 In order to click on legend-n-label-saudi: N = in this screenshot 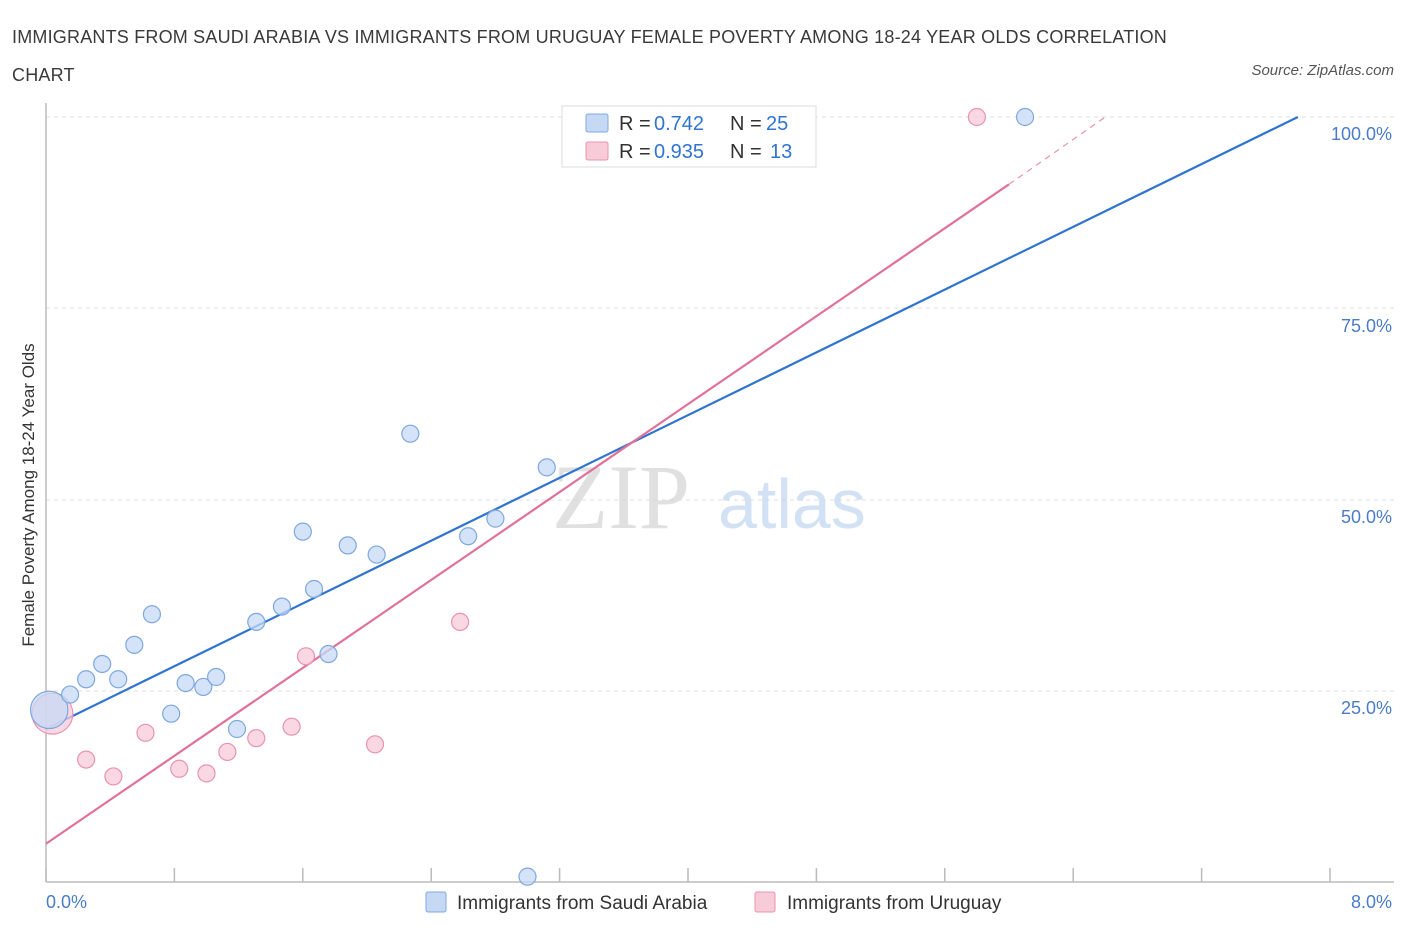, I will do `click(746, 124)`.